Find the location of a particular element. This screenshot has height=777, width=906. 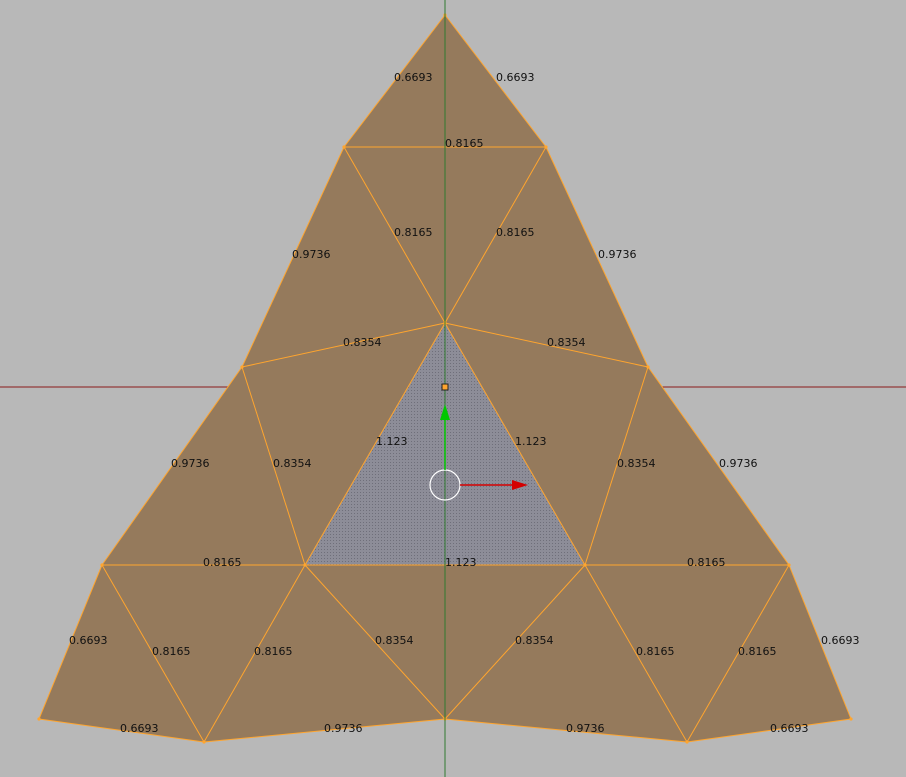

transform-gizmo is located at coordinates (478, 452).